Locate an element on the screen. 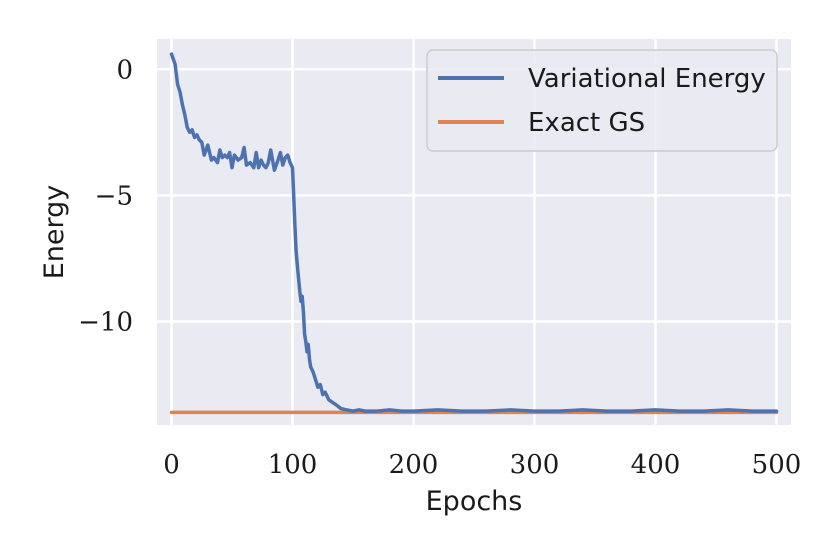 This screenshot has height=554, width=830. legend-box is located at coordinates (602, 100).